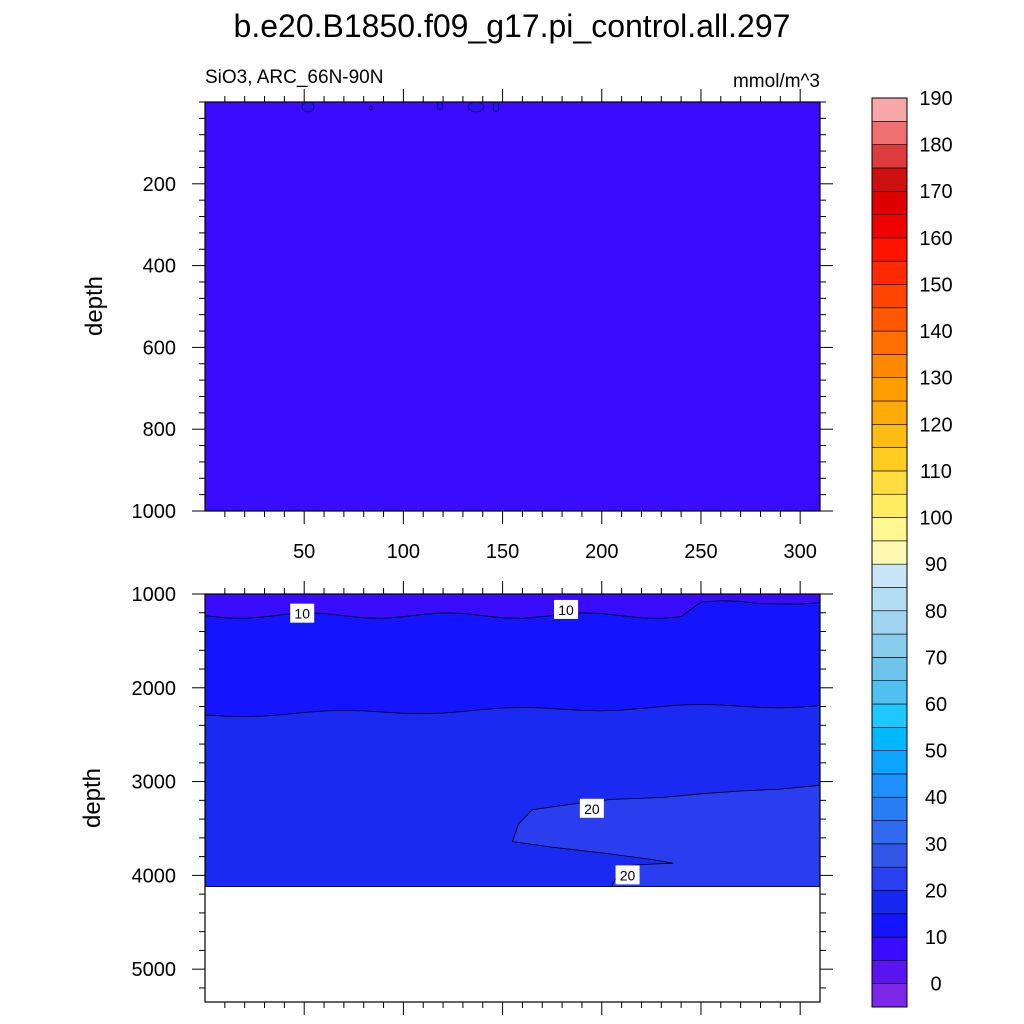  I want to click on upper-ytick-label: 1000, so click(154, 512).